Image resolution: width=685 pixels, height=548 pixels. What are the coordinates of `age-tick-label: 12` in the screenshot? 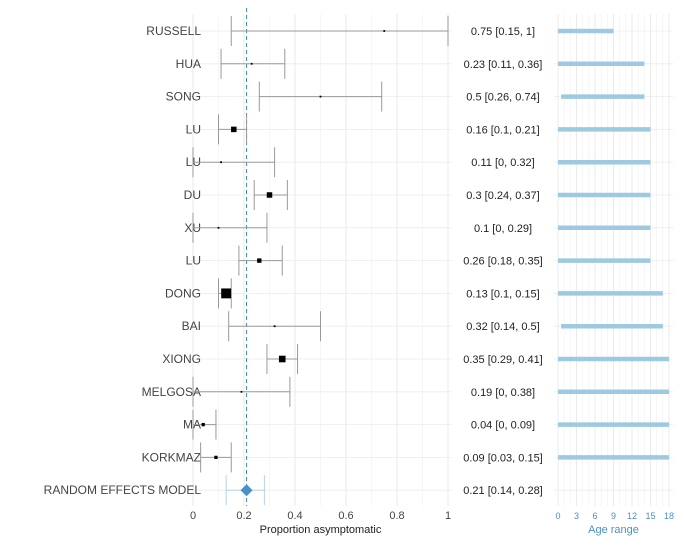 It's located at (632, 516).